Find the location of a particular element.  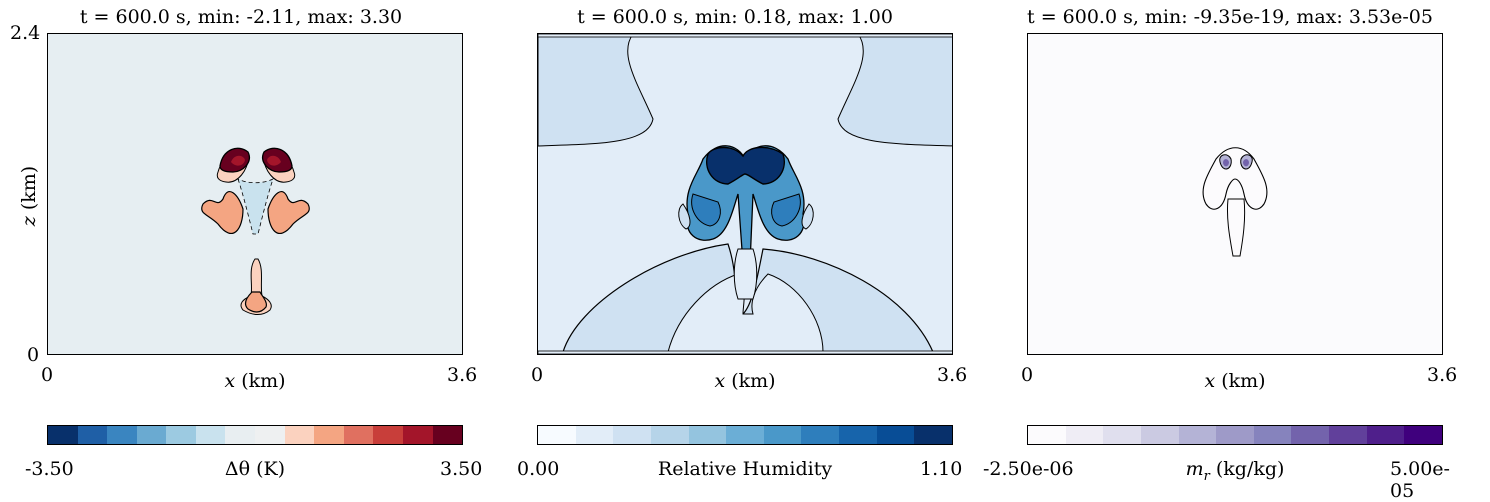

colorbar-min-label: 0.00 is located at coordinates (538, 469).